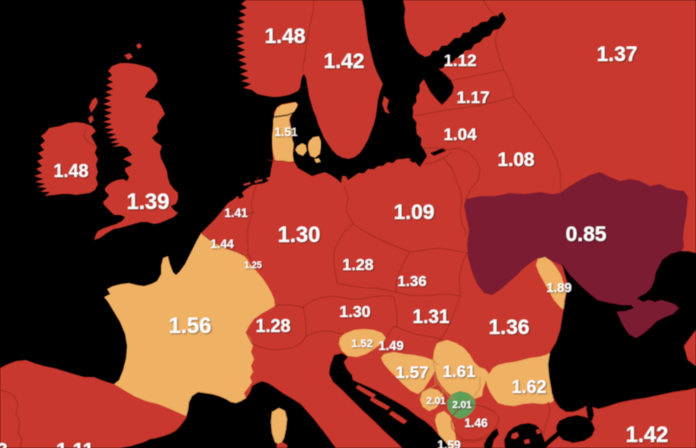  Describe the element at coordinates (476, 423) in the screenshot. I see `svg-text: 1.46` at that location.